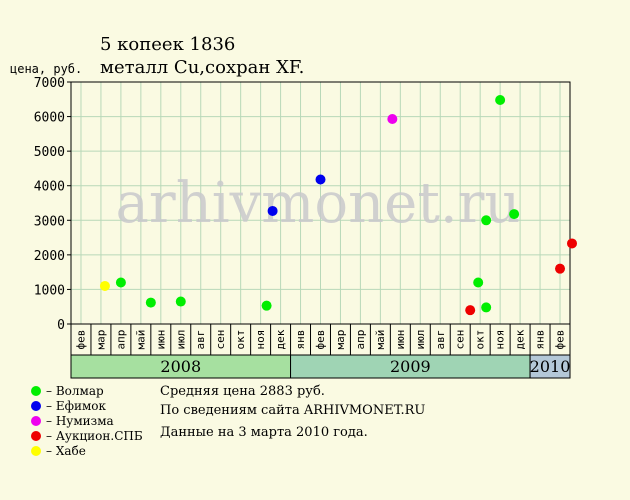 This screenshot has height=500, width=630. Describe the element at coordinates (49, 187) in the screenshot. I see `y-tick-label: 4000` at that location.